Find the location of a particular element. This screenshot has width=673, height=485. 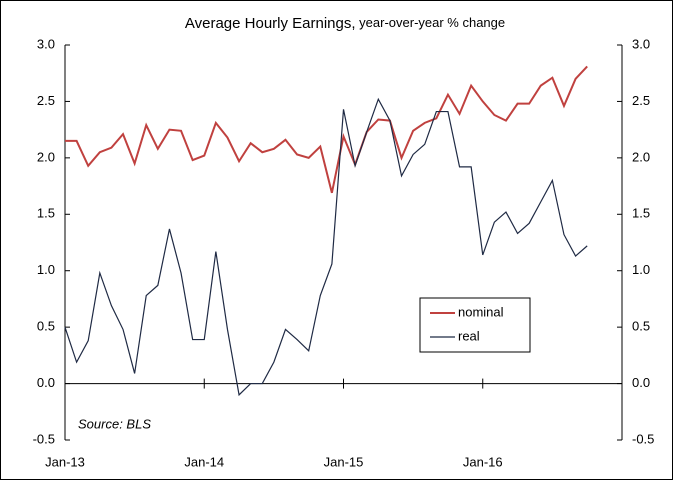

y2-tick-label: 2.5 is located at coordinates (641, 100).